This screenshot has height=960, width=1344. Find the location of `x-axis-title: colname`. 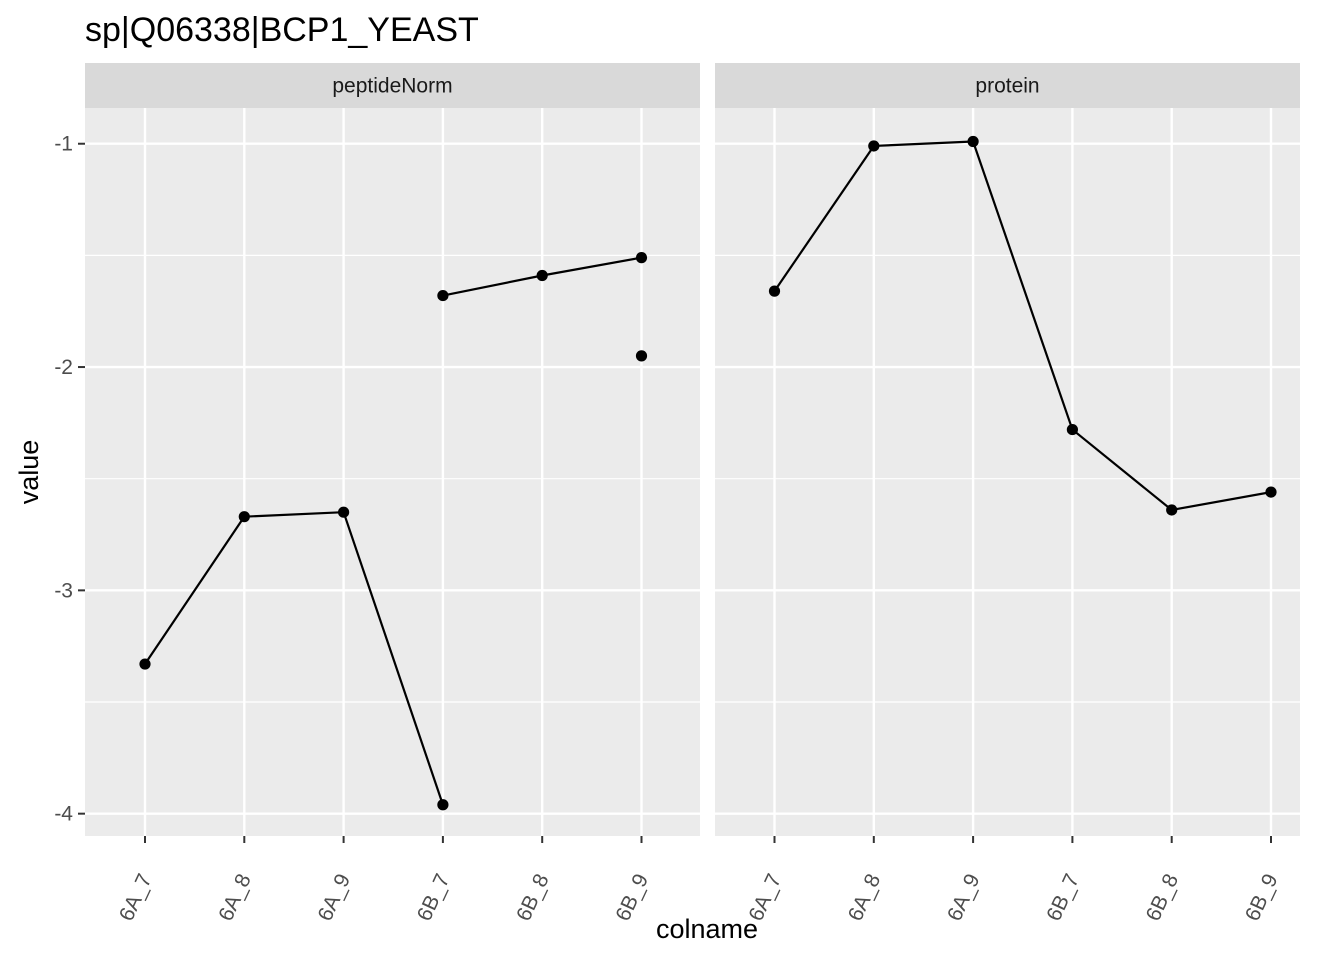

x-axis-title: colname is located at coordinates (707, 929).